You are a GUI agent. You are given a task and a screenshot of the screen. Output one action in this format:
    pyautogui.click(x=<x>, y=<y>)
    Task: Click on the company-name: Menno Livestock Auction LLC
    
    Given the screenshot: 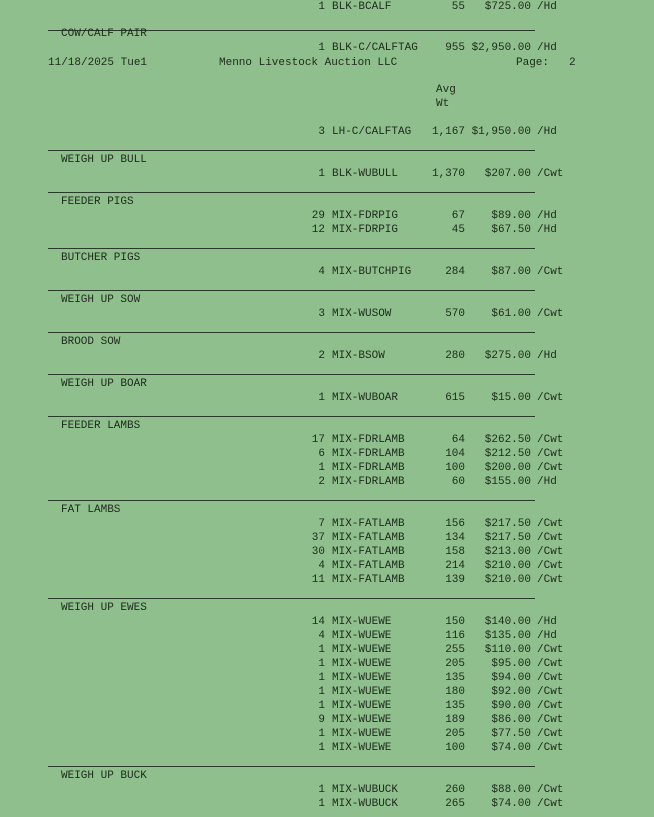 What is the action you would take?
    pyautogui.click(x=308, y=63)
    